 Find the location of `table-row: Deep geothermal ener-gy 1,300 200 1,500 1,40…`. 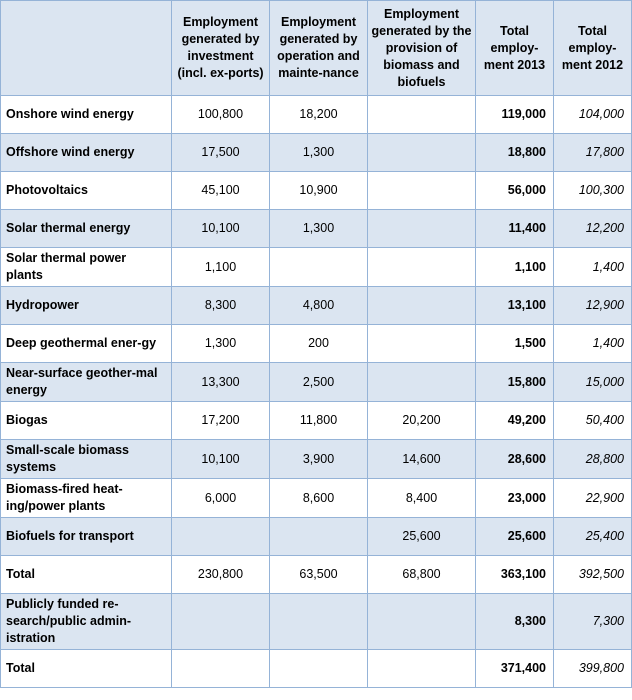

table-row: Deep geothermal ener-gy 1,300 200 1,500 1,40… is located at coordinates (316, 343).